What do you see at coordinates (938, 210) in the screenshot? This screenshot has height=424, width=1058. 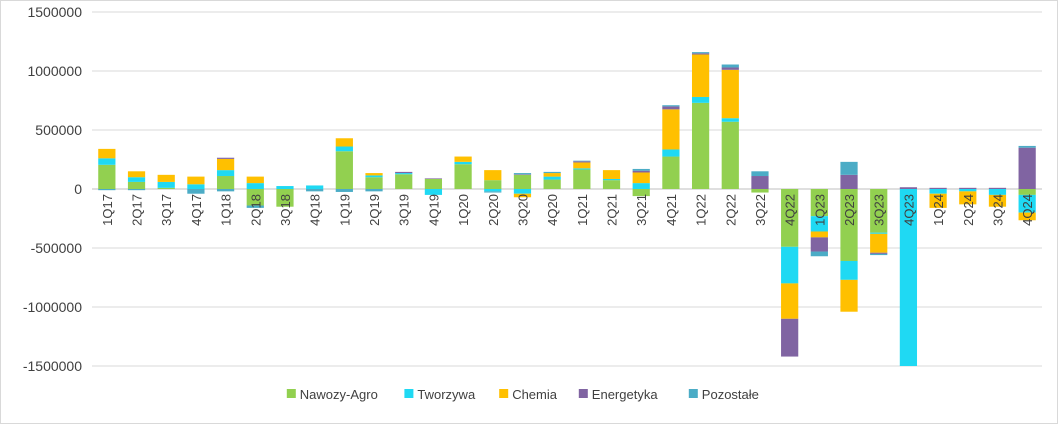 I see `x-tick-label: 1Q24` at bounding box center [938, 210].